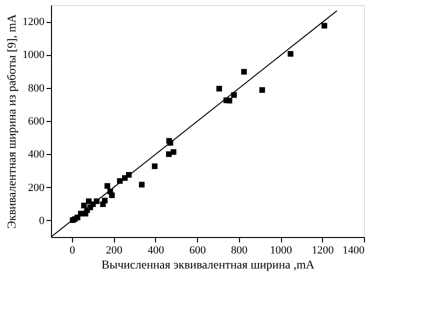 This screenshot has width=435, height=324. Describe the element at coordinates (33, 55) in the screenshot. I see `y-tick-label: 1000` at that location.